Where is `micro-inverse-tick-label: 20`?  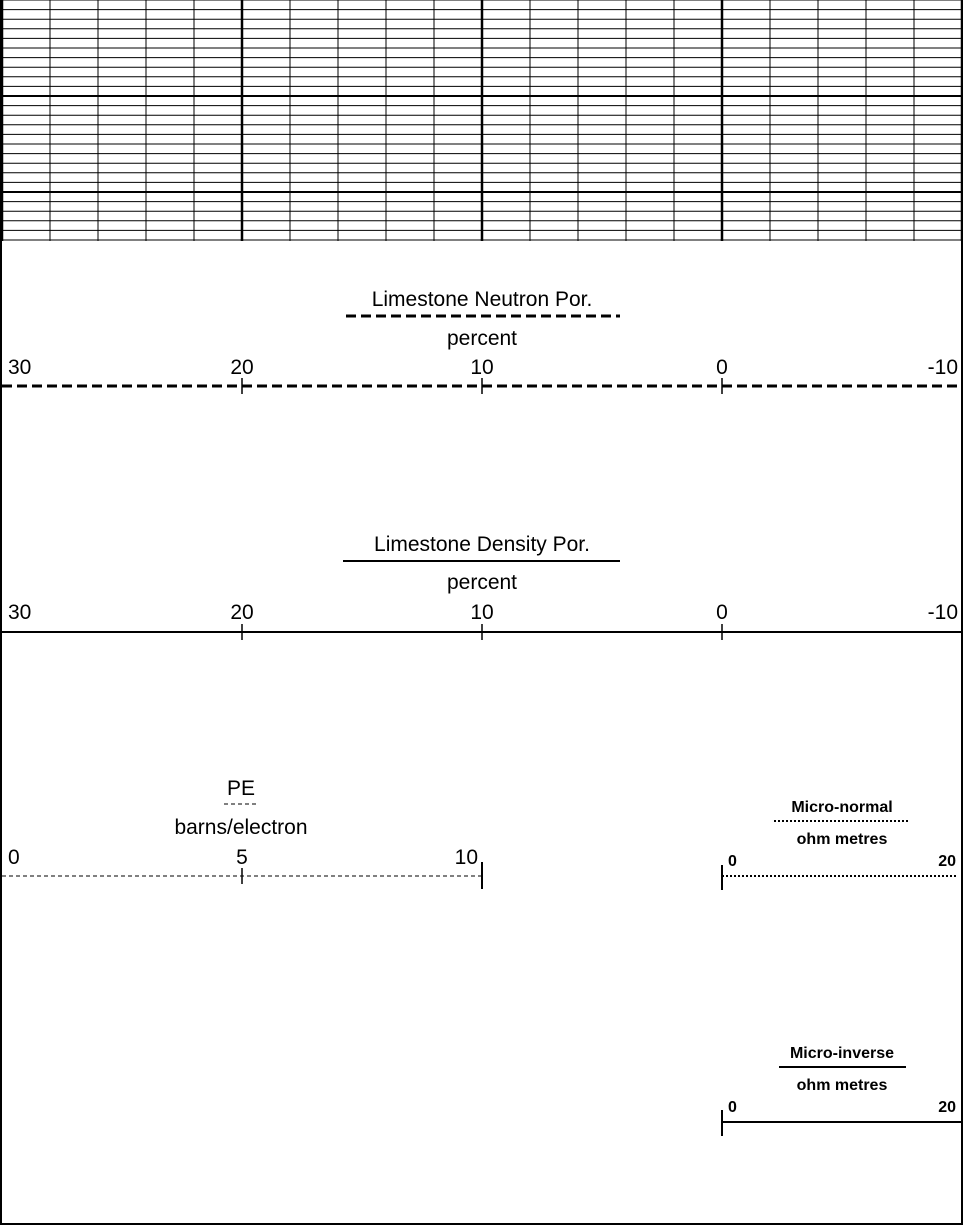
micro-inverse-tick-label: 20 is located at coordinates (947, 1107).